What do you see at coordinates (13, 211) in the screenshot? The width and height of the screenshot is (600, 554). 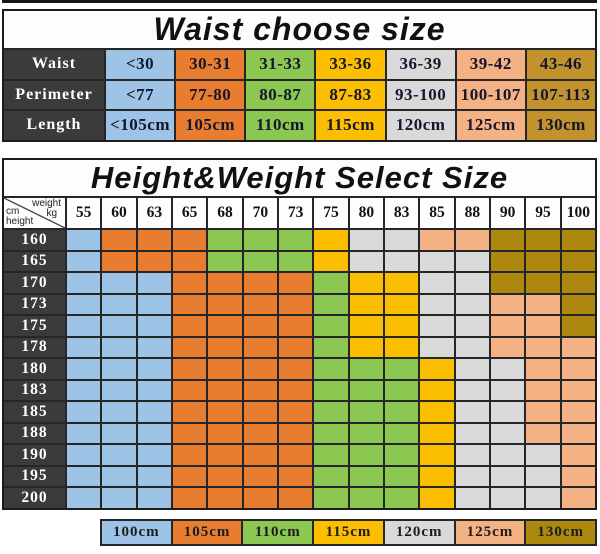 I see `corner-cm-label: cm` at bounding box center [13, 211].